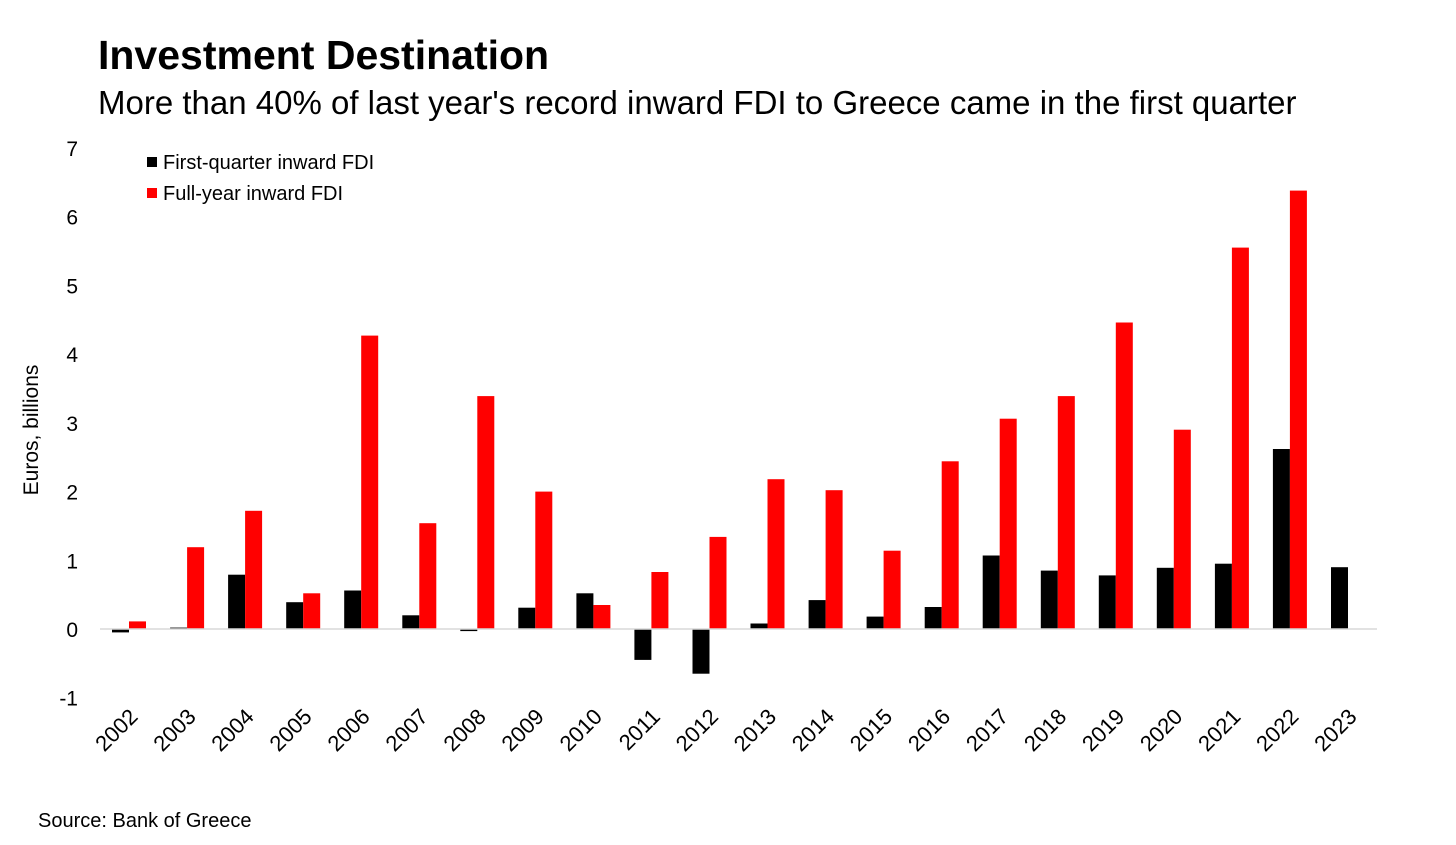  Describe the element at coordinates (152, 193) in the screenshot. I see `legend-swatch-full-year` at that location.